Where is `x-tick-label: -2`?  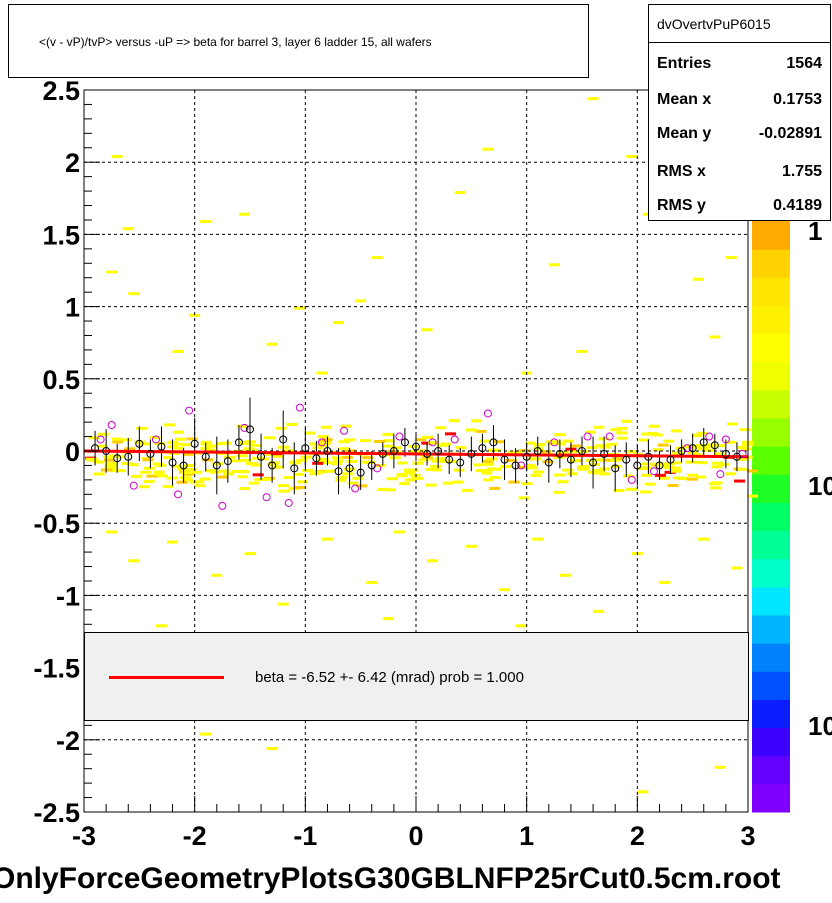 x-tick-label: -2 is located at coordinates (195, 836).